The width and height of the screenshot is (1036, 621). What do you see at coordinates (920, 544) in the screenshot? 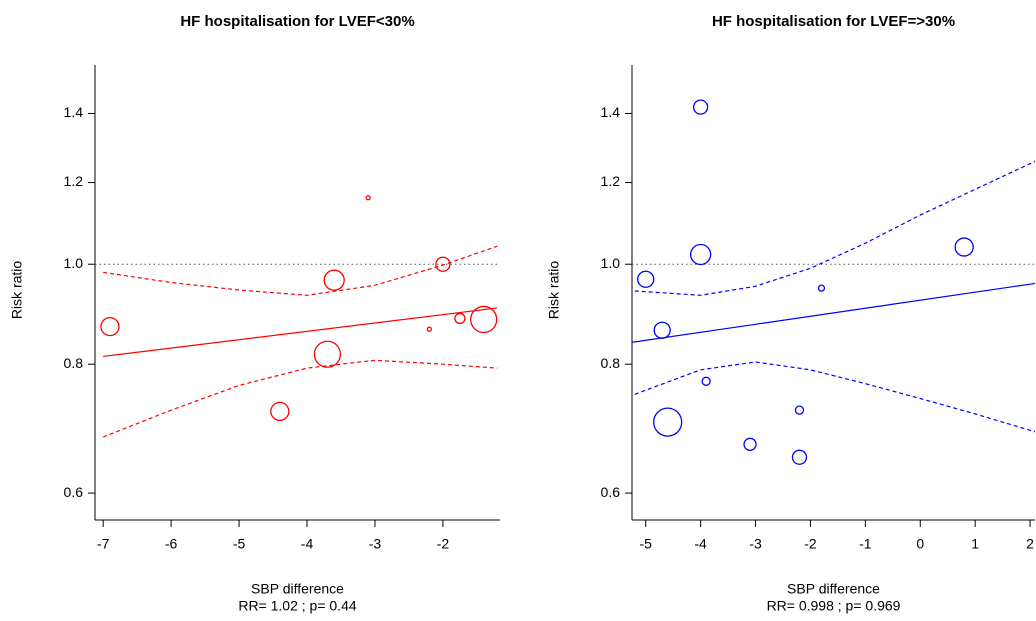
I see `x-tick-label: 0` at bounding box center [920, 544].